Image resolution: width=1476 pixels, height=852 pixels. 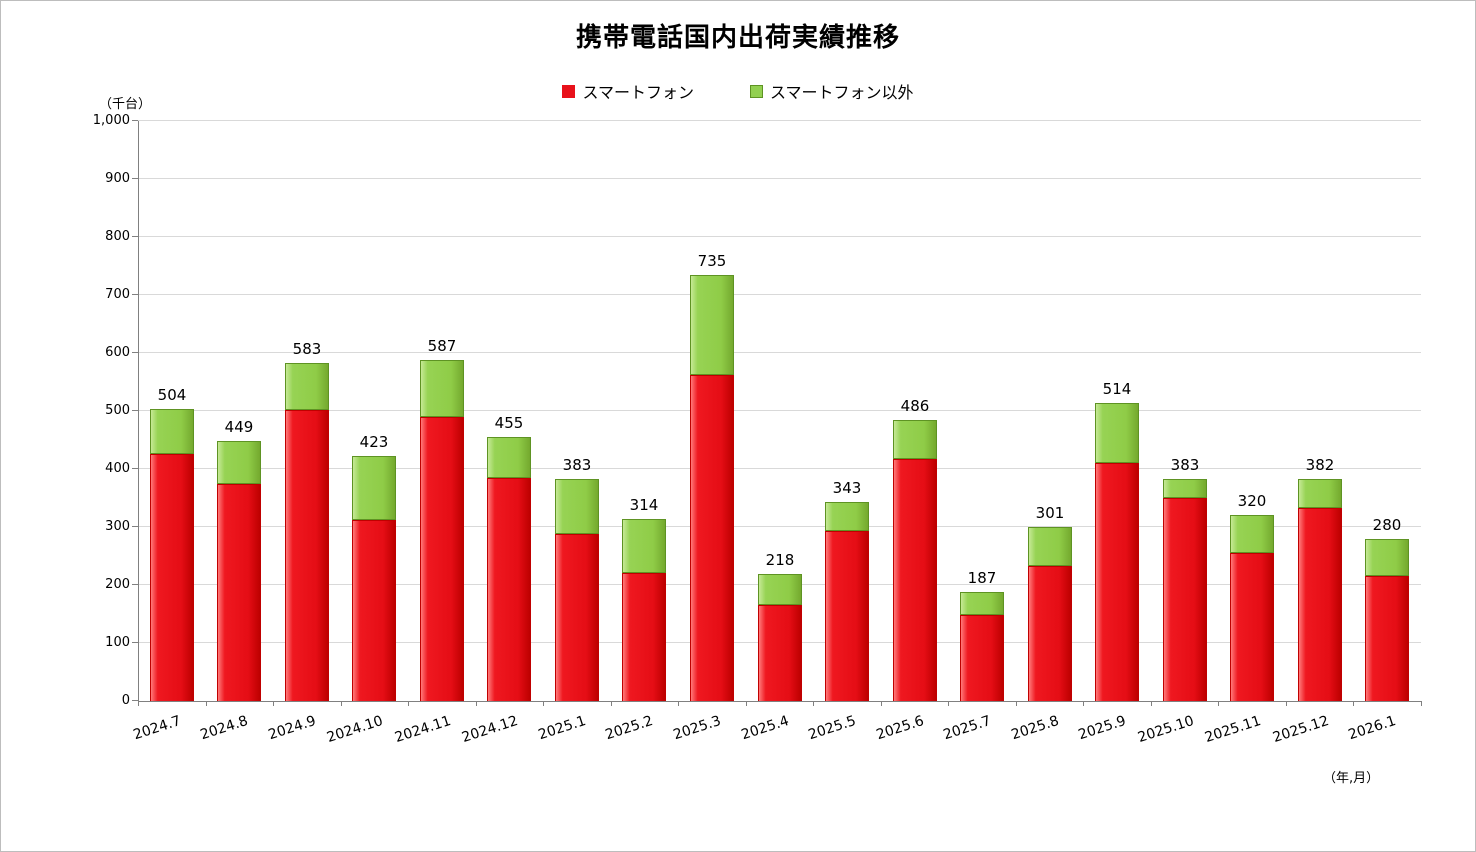 What do you see at coordinates (1351, 778) in the screenshot?
I see `x-axis-unit-label: （年,月）` at bounding box center [1351, 778].